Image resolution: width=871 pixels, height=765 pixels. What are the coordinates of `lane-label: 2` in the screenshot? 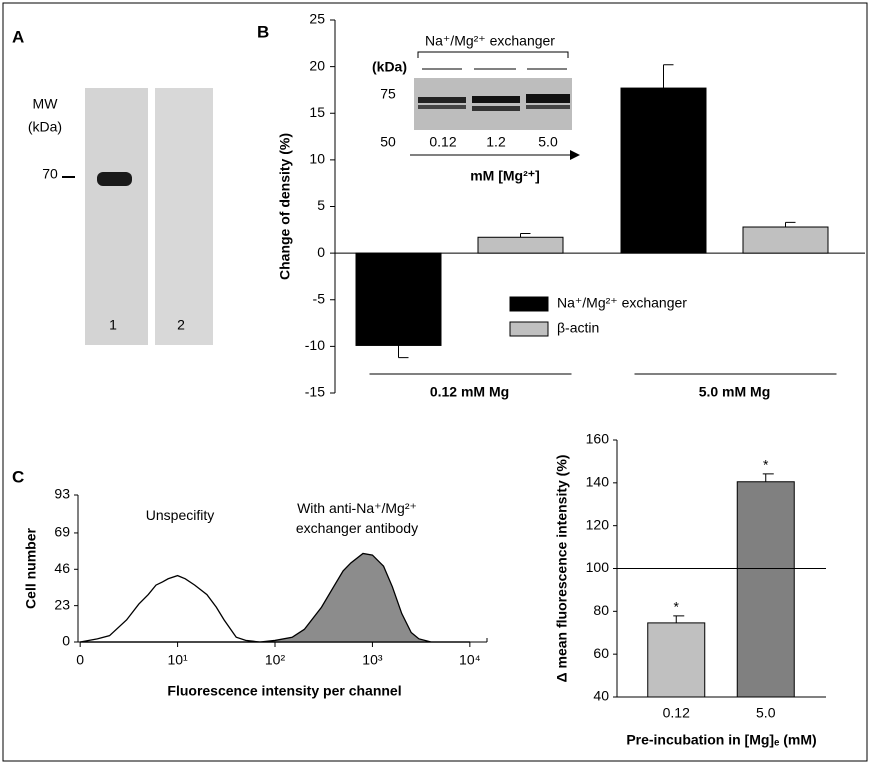 It's located at (181, 325).